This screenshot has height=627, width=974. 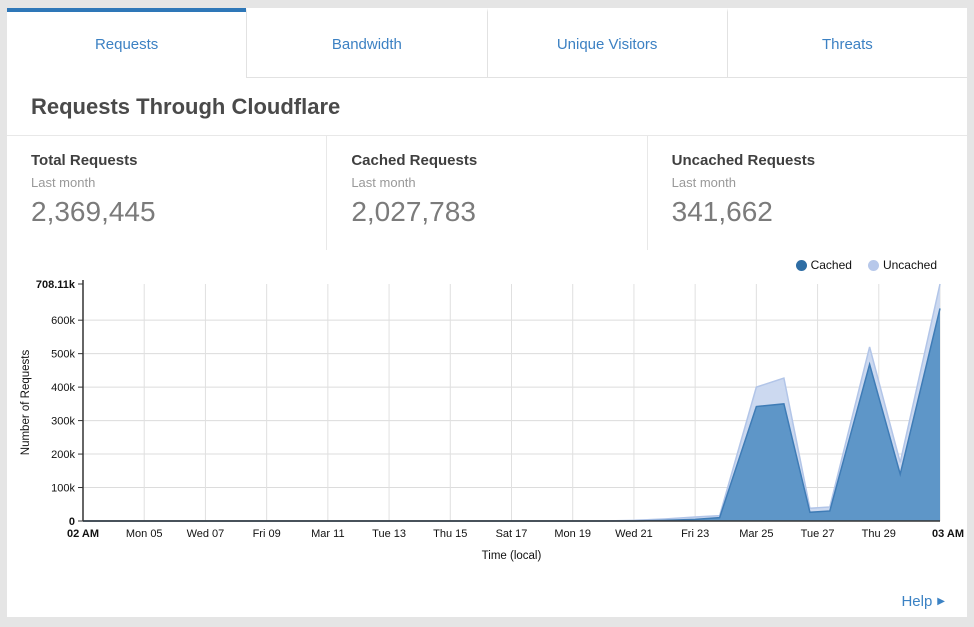 I want to click on svg-text: 500k, so click(x=63, y=355).